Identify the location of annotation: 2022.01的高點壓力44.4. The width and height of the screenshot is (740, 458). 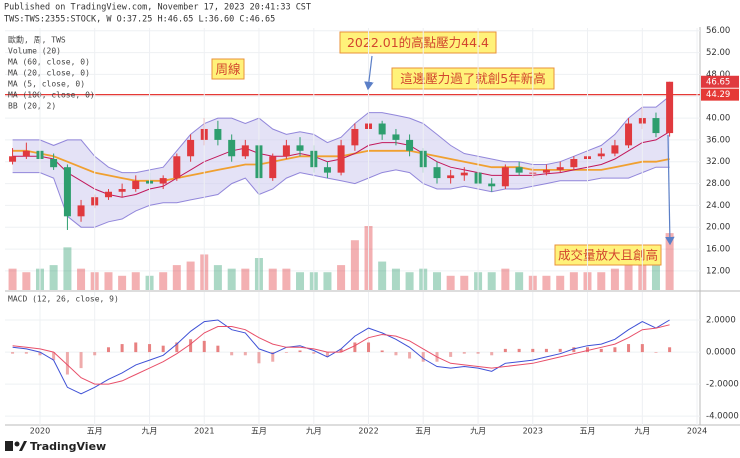
(418, 42).